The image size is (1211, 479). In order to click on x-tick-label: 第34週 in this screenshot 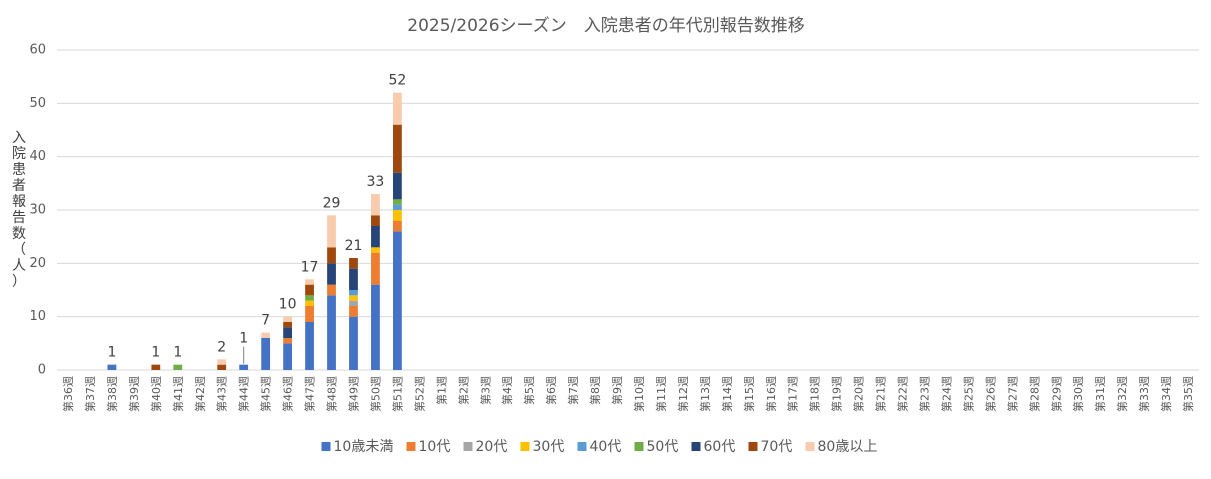, I will do `click(1166, 394)`.